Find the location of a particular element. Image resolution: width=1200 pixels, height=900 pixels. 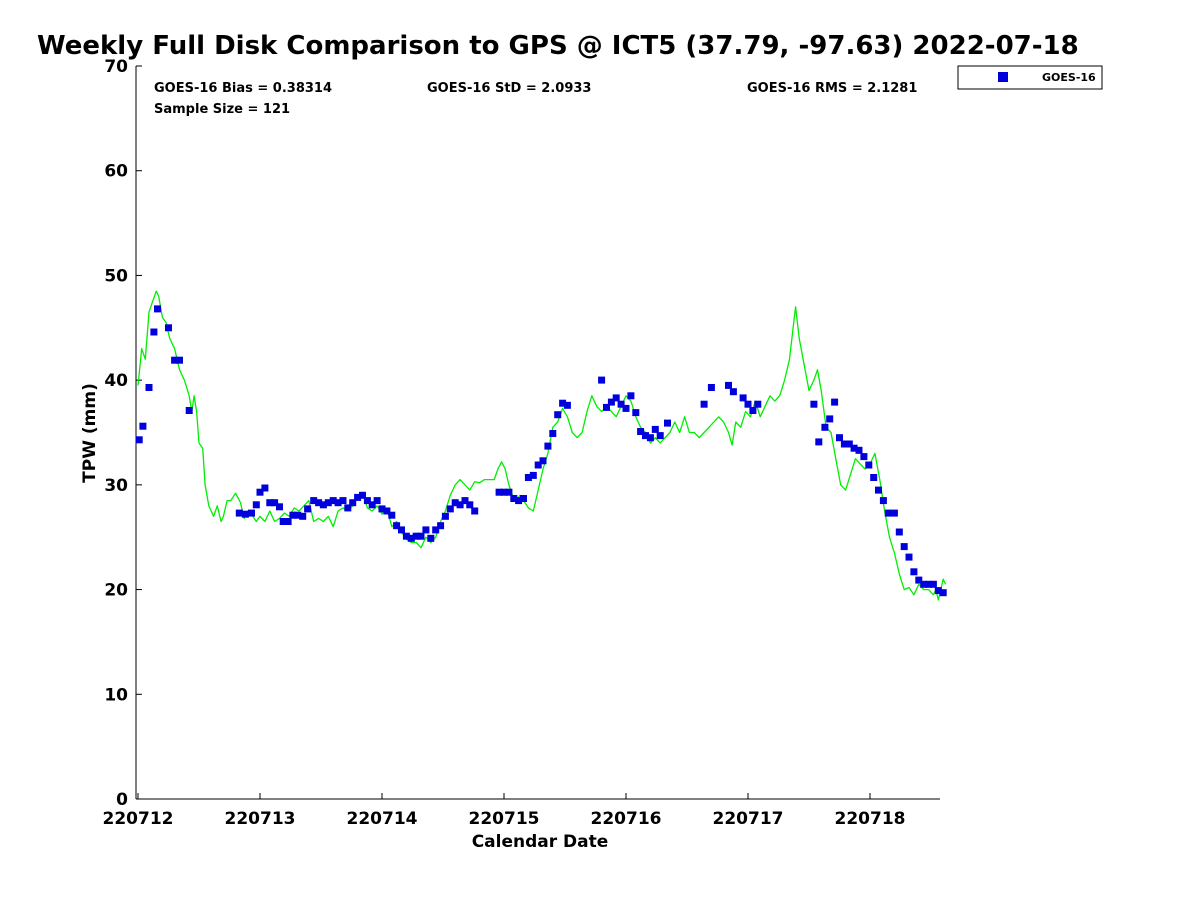

y-axis-ticks: 0 10 20 30 40 50 60 70 is located at coordinates (123, 433).